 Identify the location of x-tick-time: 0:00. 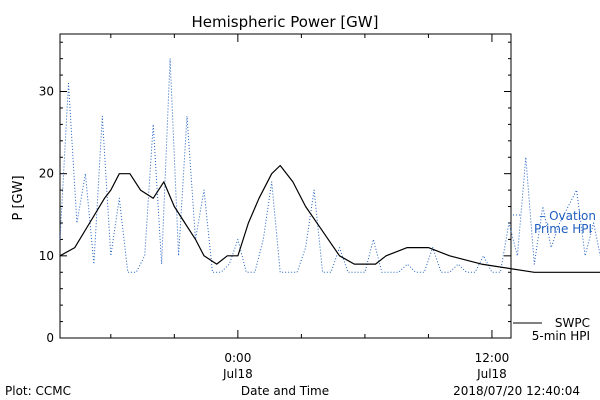
(237, 358).